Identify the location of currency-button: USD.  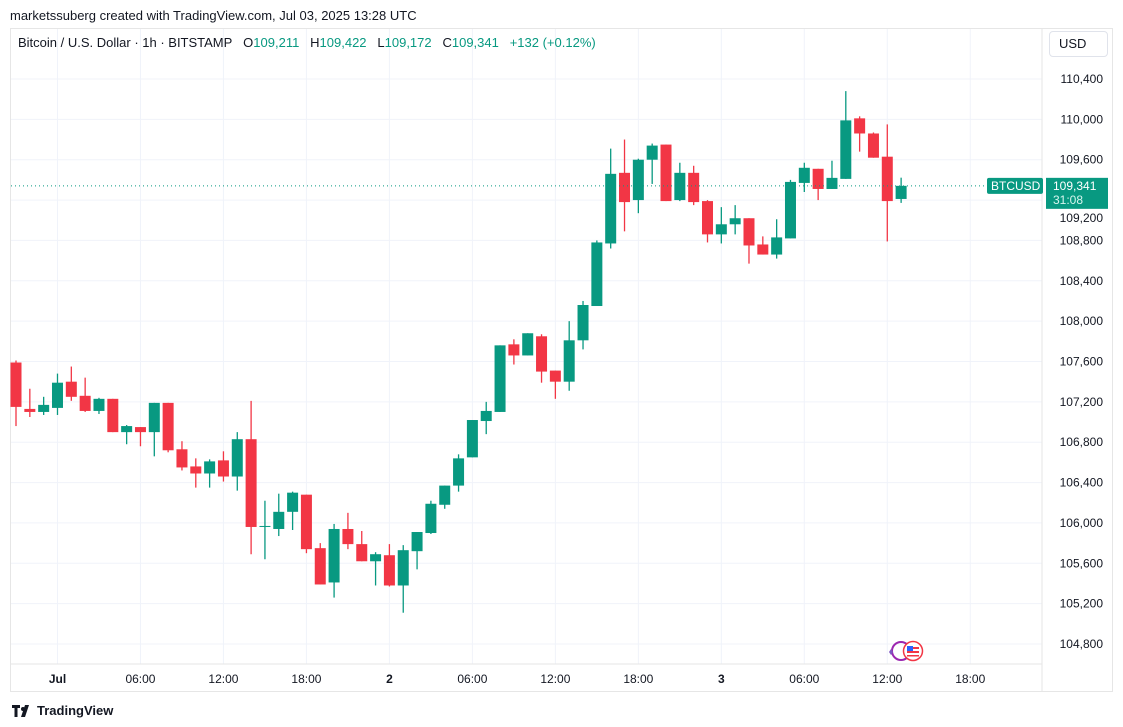
(1078, 44).